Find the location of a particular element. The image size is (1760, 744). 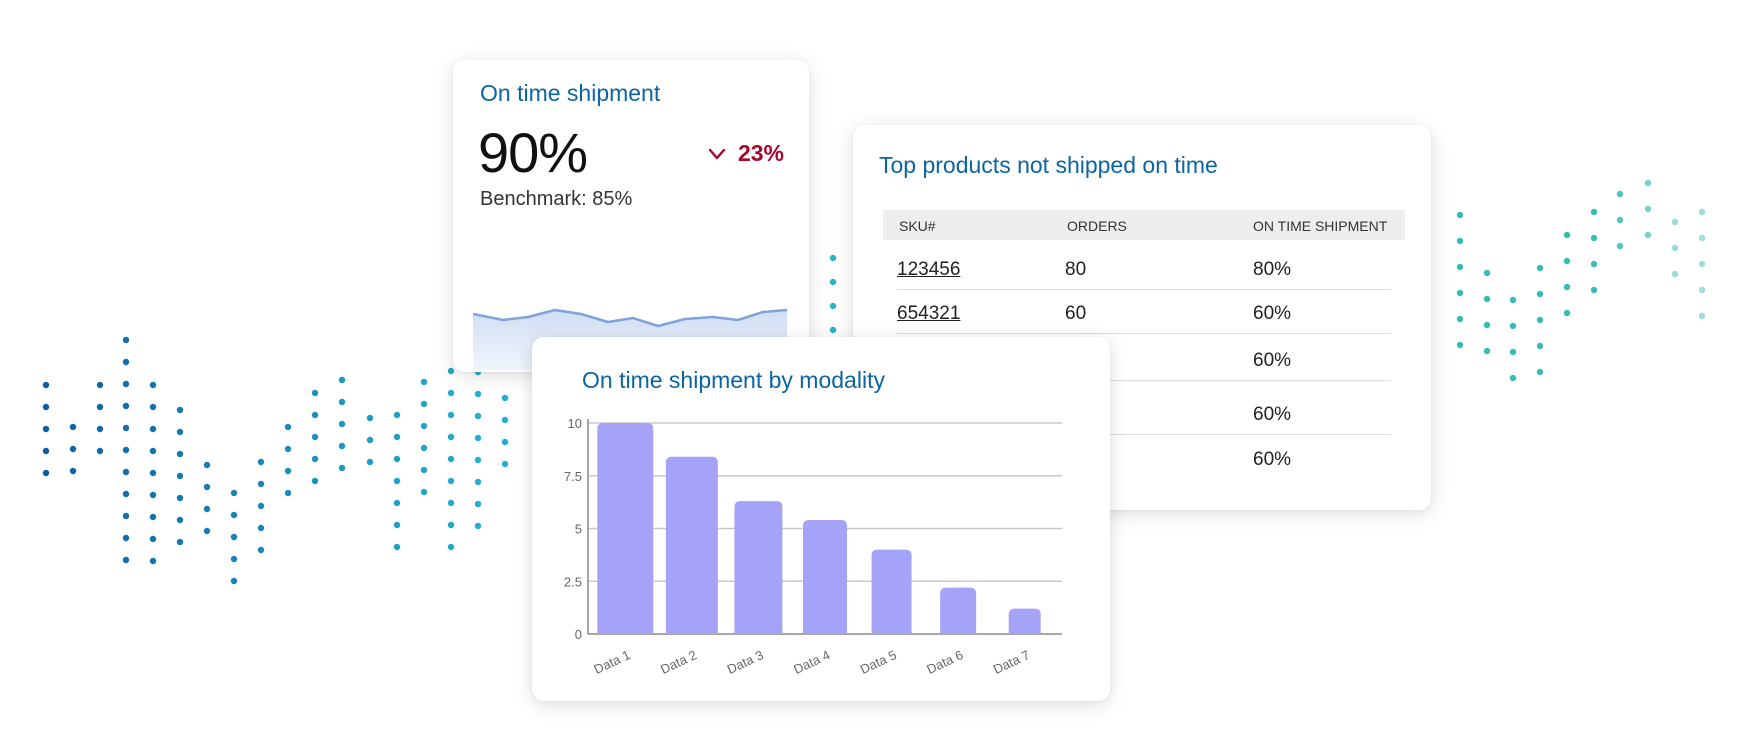

table-title: Top products not shipped on time is located at coordinates (1048, 165).